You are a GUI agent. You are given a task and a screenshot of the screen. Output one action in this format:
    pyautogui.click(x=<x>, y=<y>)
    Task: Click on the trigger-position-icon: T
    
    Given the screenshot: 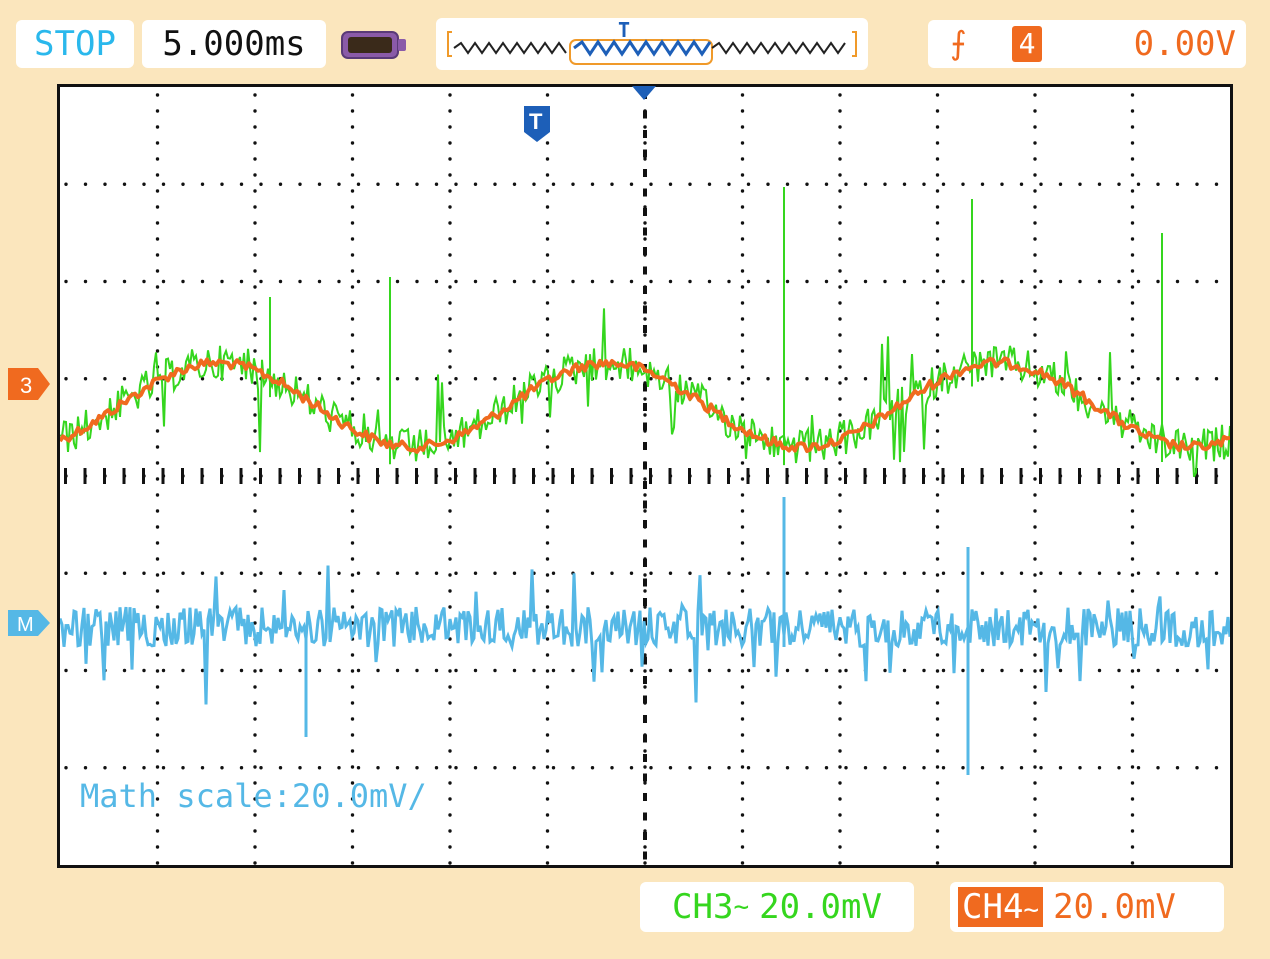 What is the action you would take?
    pyautogui.click(x=537, y=124)
    